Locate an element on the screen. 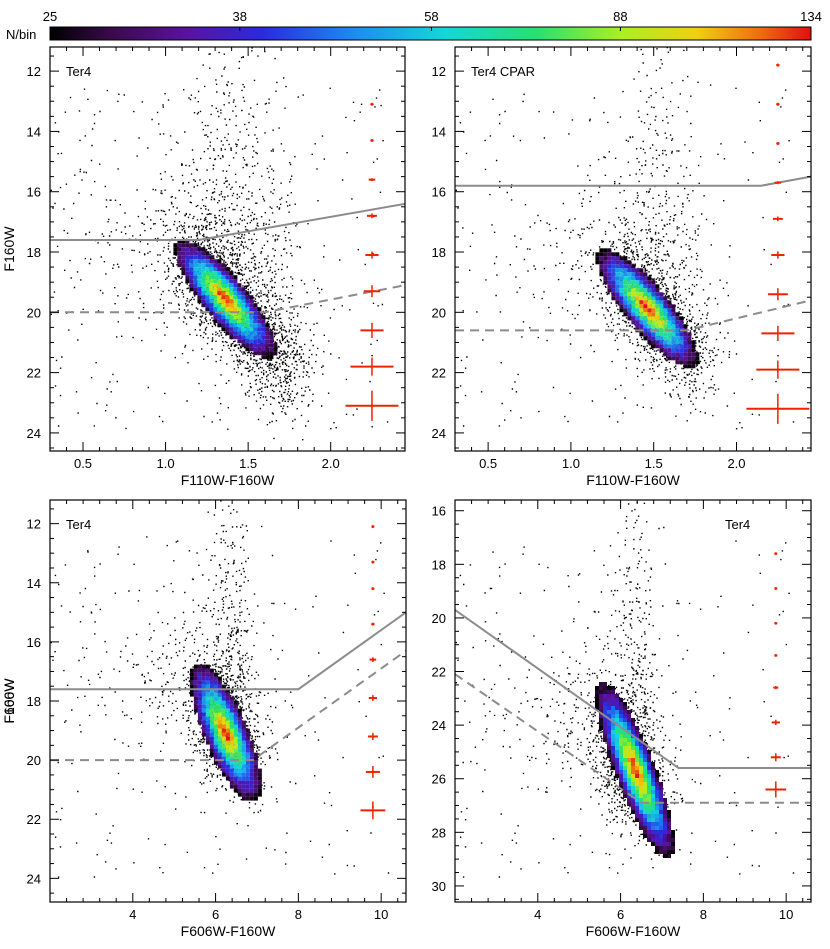  y-tick-label: 20 is located at coordinates (34, 760).